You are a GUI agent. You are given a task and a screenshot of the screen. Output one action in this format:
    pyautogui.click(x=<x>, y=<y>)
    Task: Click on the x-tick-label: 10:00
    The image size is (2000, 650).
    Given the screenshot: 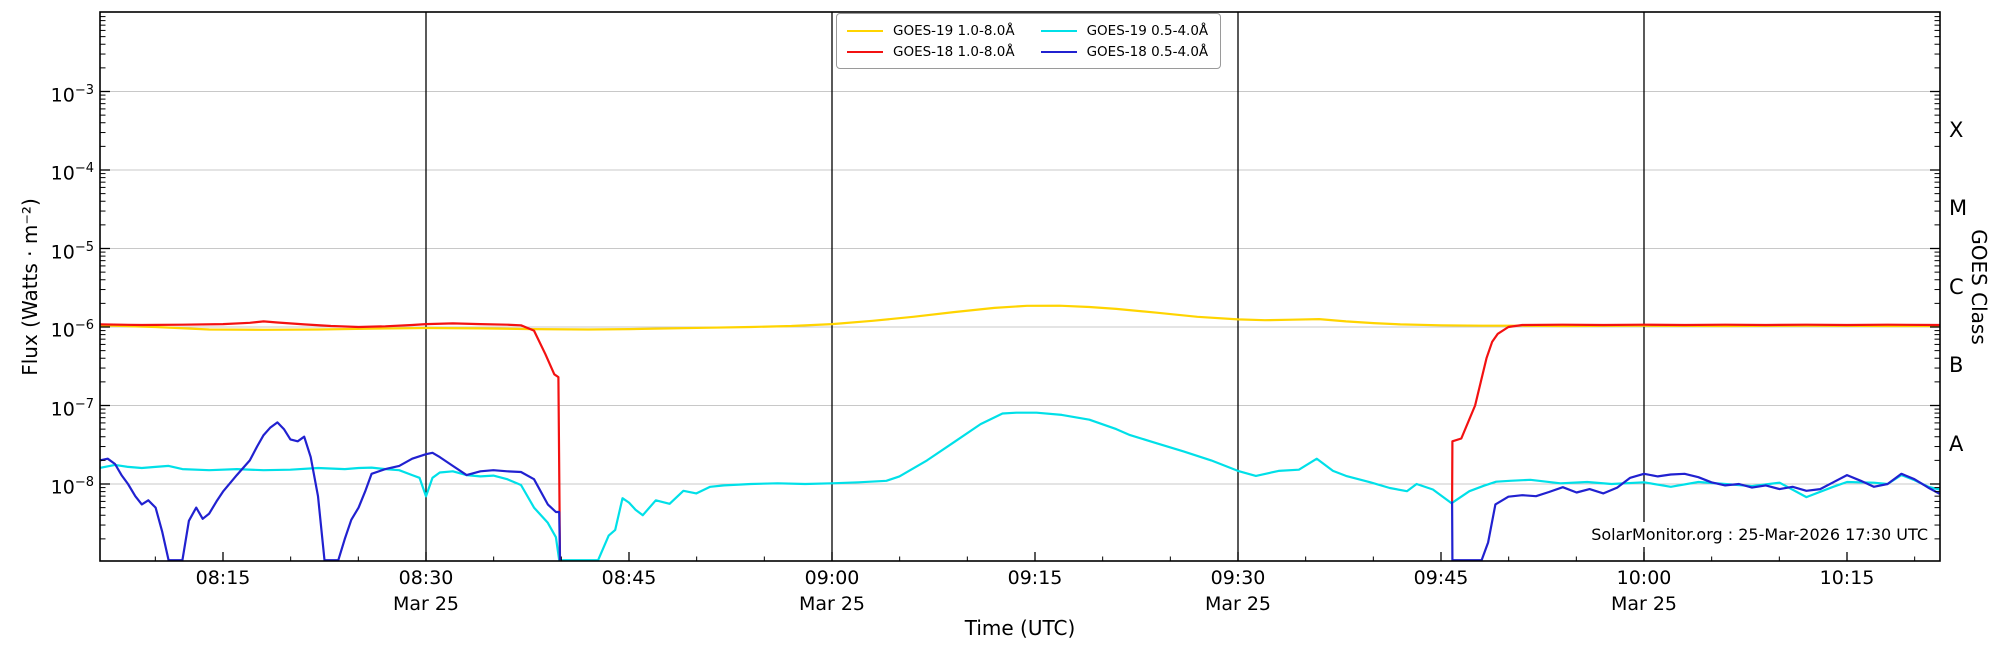 What is the action you would take?
    pyautogui.click(x=1644, y=578)
    